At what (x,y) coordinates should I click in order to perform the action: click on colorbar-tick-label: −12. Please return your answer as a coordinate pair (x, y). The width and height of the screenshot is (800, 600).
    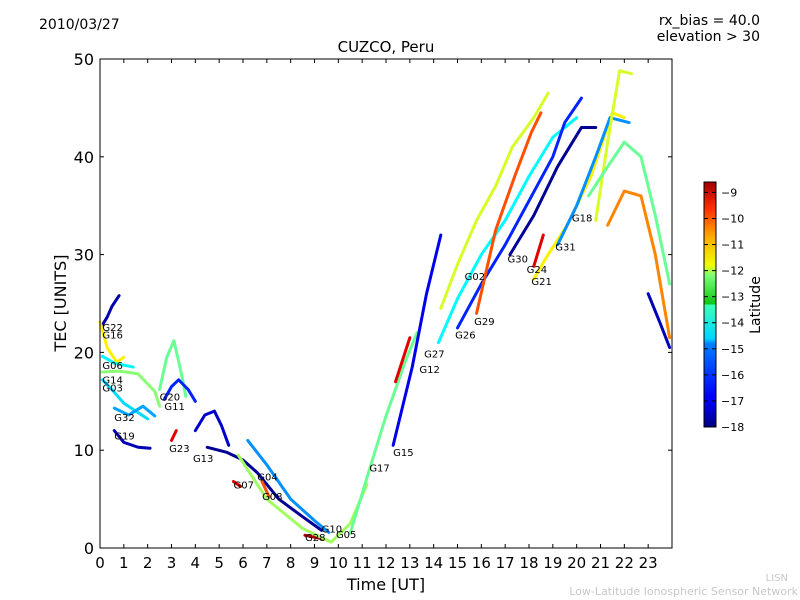
    Looking at the image, I should click on (732, 271).